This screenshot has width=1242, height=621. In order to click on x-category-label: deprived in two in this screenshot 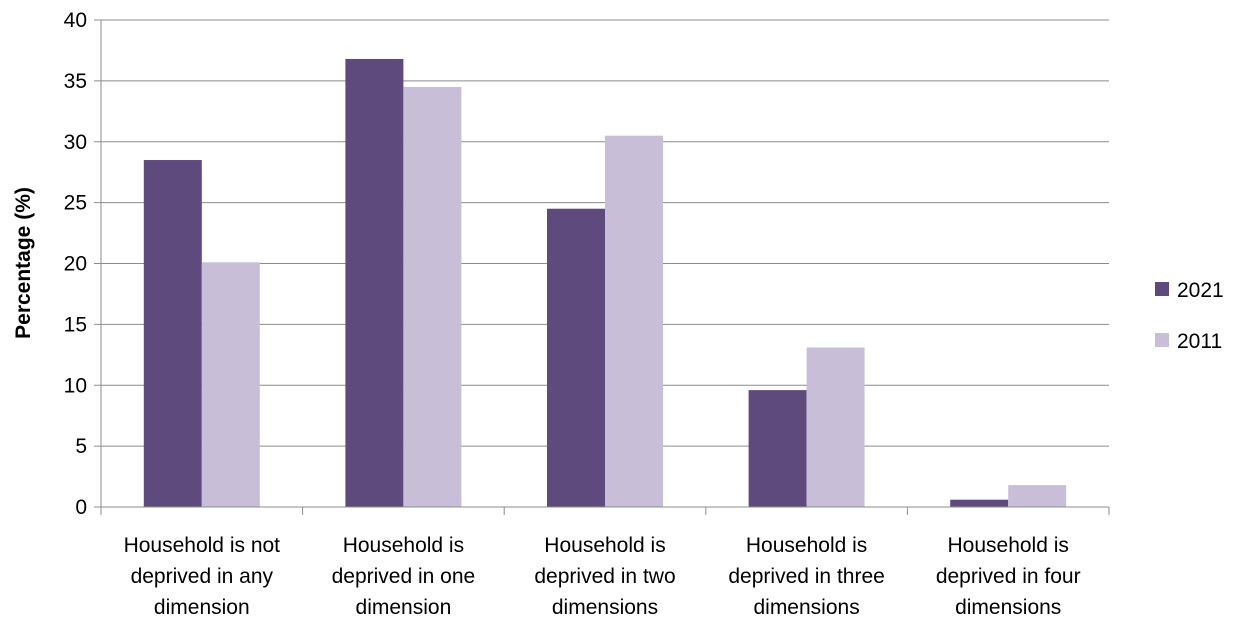, I will do `click(604, 576)`.